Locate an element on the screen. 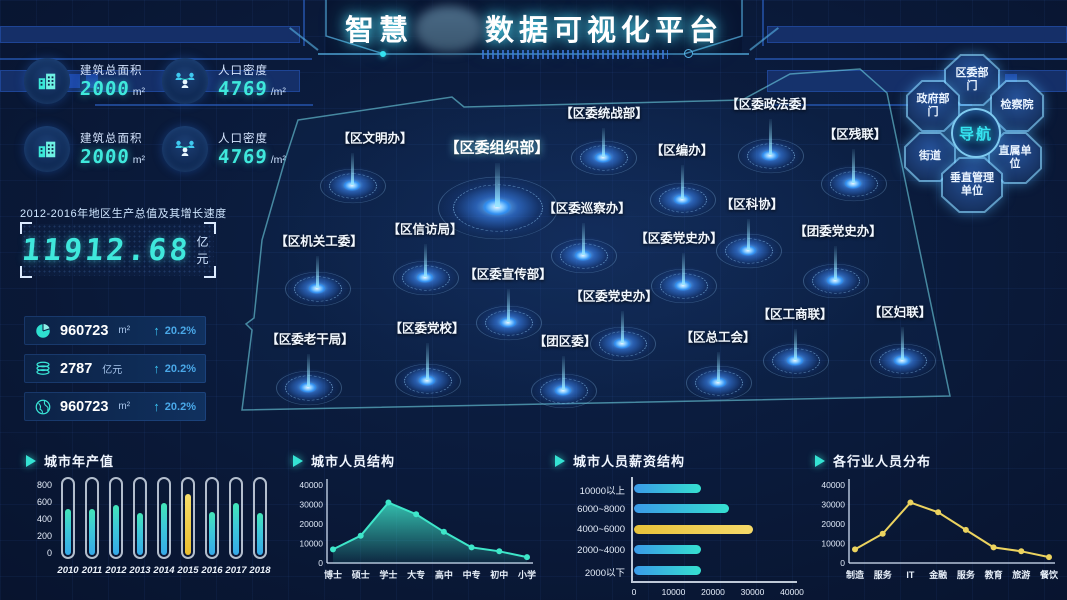 This screenshot has width=1067, height=600. svg-text: 20000 is located at coordinates (311, 524).